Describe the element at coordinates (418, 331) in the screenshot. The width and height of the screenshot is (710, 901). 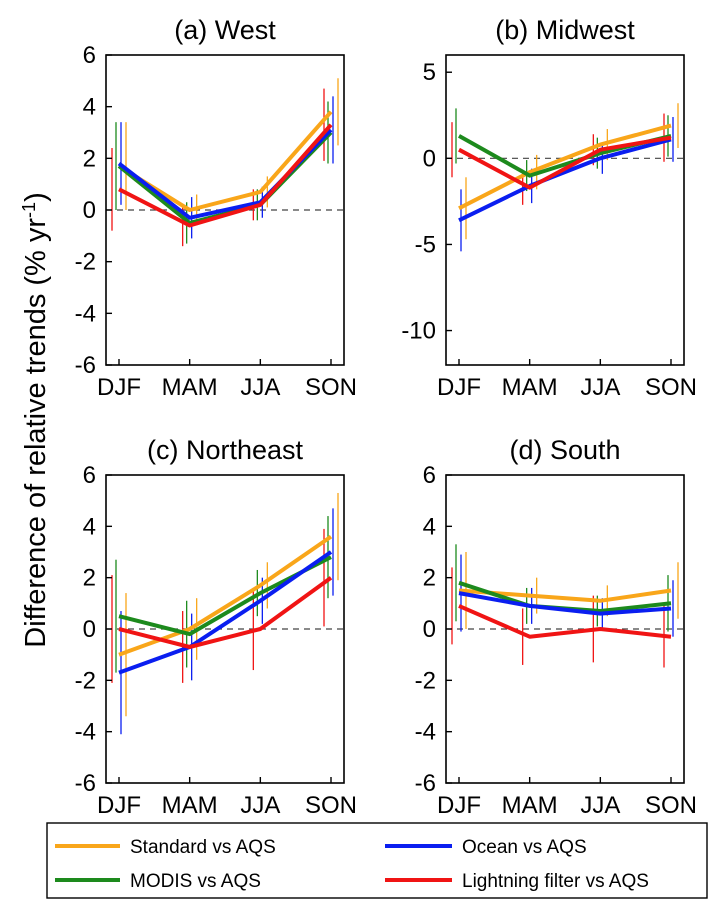
I see `y-tick-label: -10` at that location.